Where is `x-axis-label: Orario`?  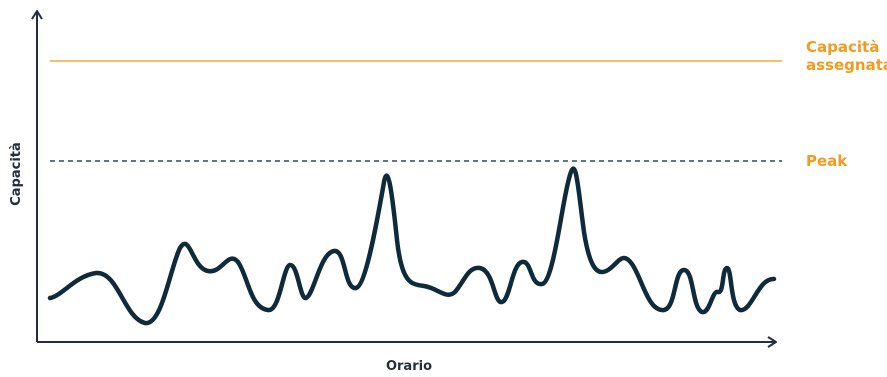 x-axis-label: Orario is located at coordinates (409, 366).